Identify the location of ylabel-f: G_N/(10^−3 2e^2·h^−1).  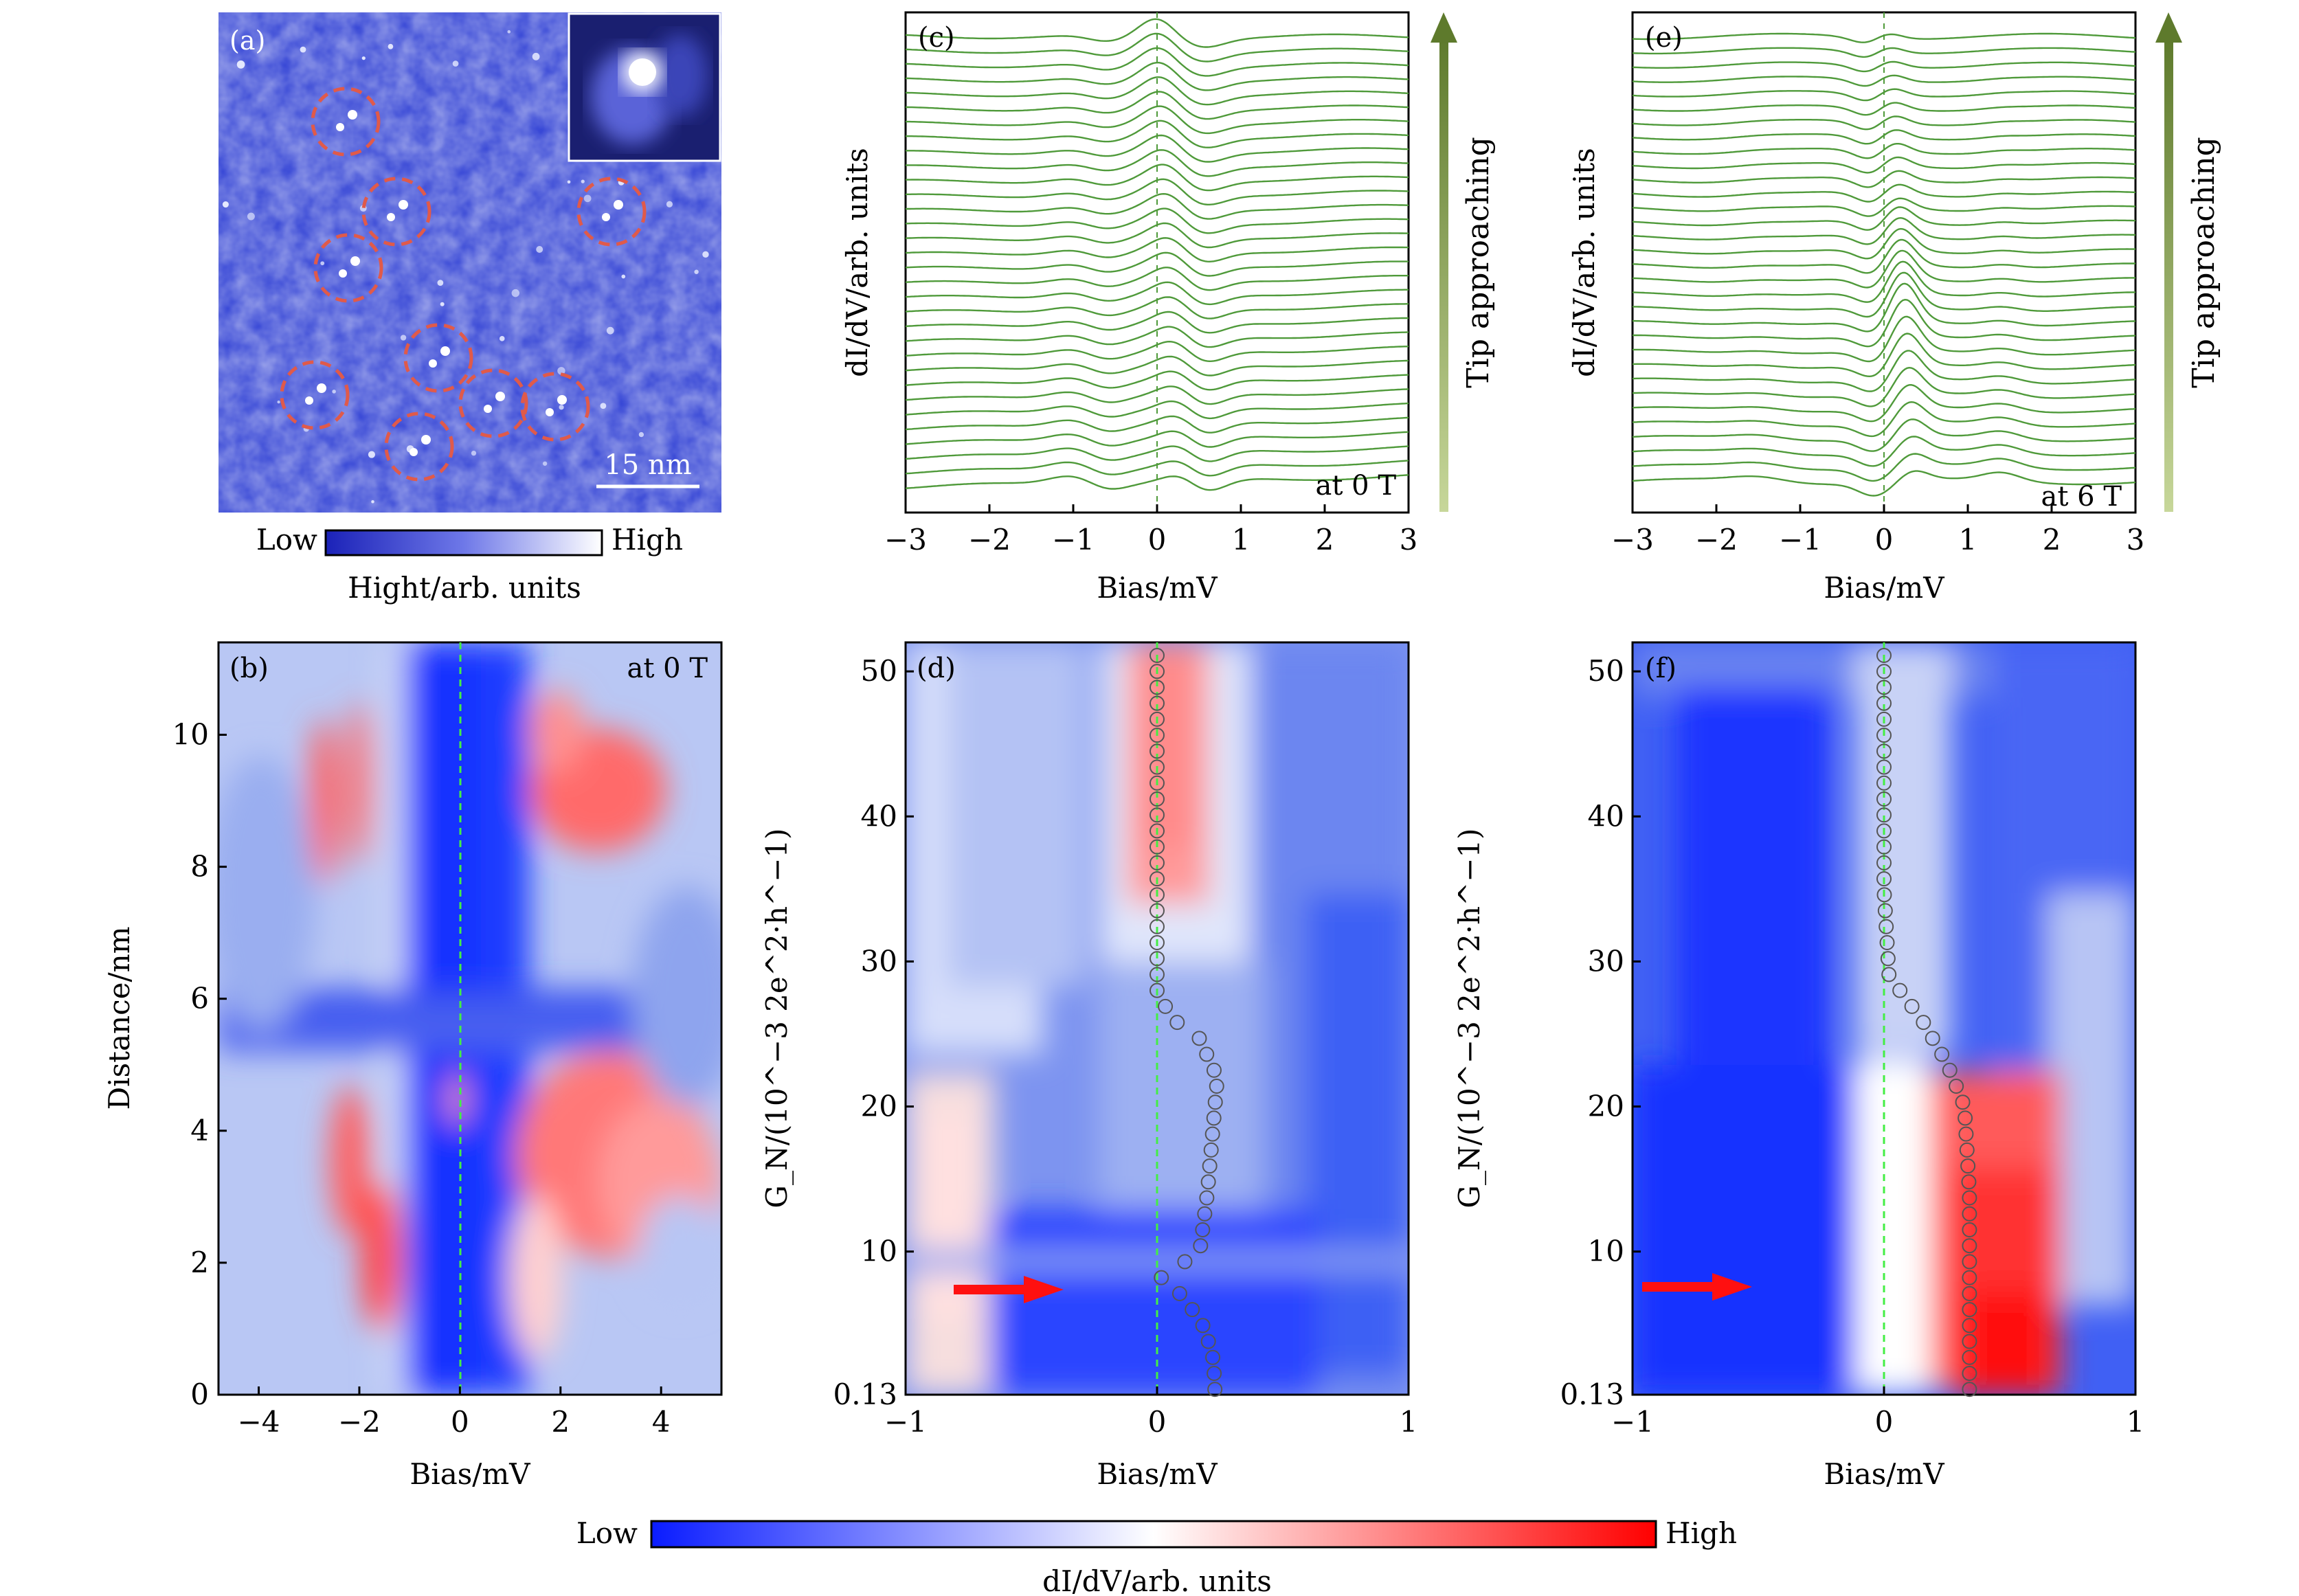
(1469, 1018).